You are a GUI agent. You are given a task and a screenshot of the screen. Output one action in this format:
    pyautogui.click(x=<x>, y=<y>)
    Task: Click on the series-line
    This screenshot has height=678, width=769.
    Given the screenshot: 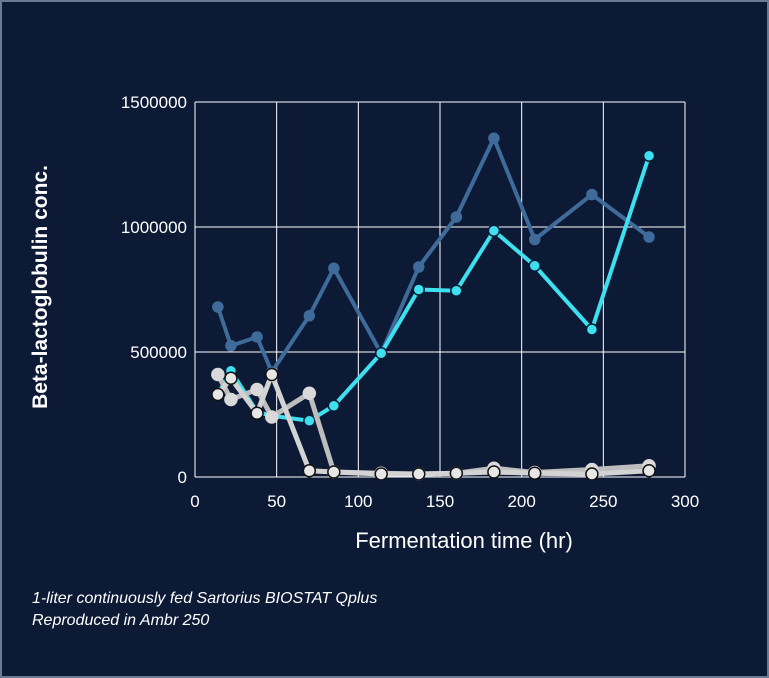 What is the action you would take?
    pyautogui.click(x=433, y=424)
    